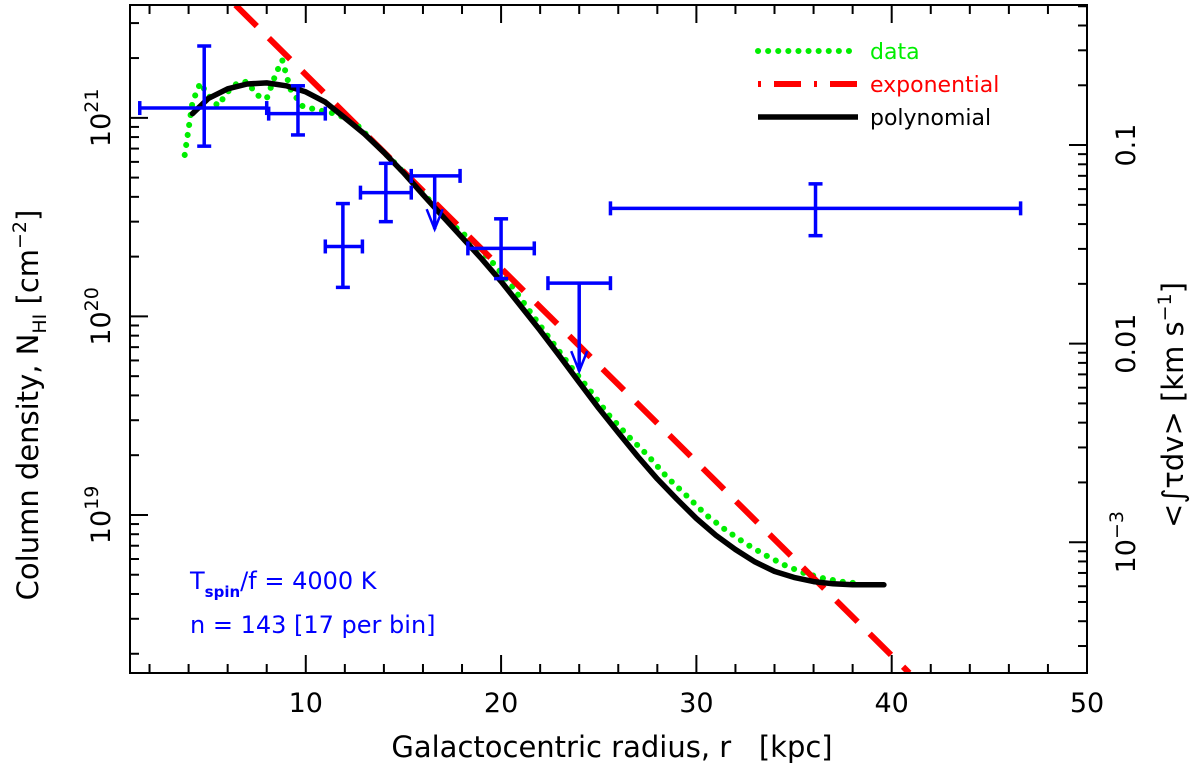 Image resolution: width=1200 pixels, height=770 pixels. Describe the element at coordinates (30, 405) in the screenshot. I see `y-axis-left-title: Column density, NHI [cm−2]` at that location.